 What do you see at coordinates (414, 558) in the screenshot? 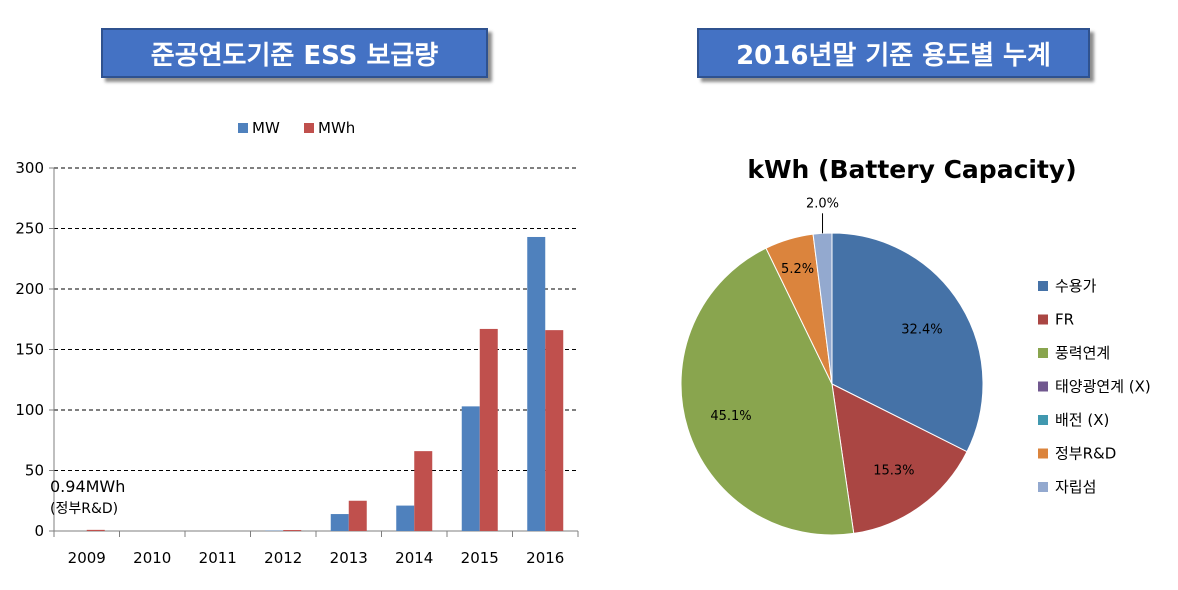
I see `bar-x-tick-label: 2014` at bounding box center [414, 558].